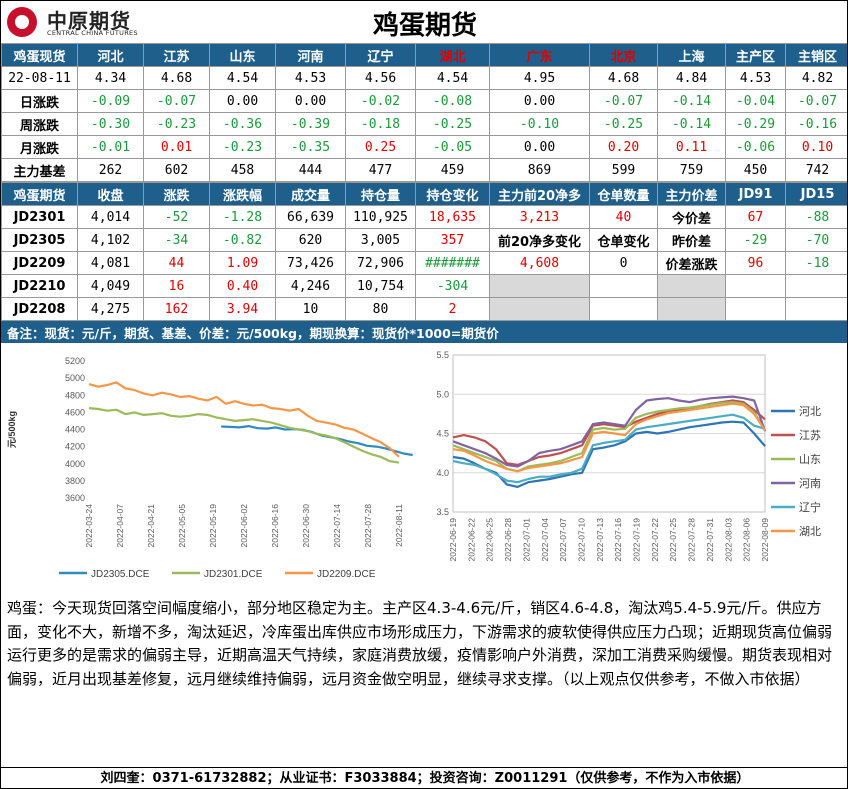  Describe the element at coordinates (623, 55) in the screenshot. I see `column-header: 北京` at that location.